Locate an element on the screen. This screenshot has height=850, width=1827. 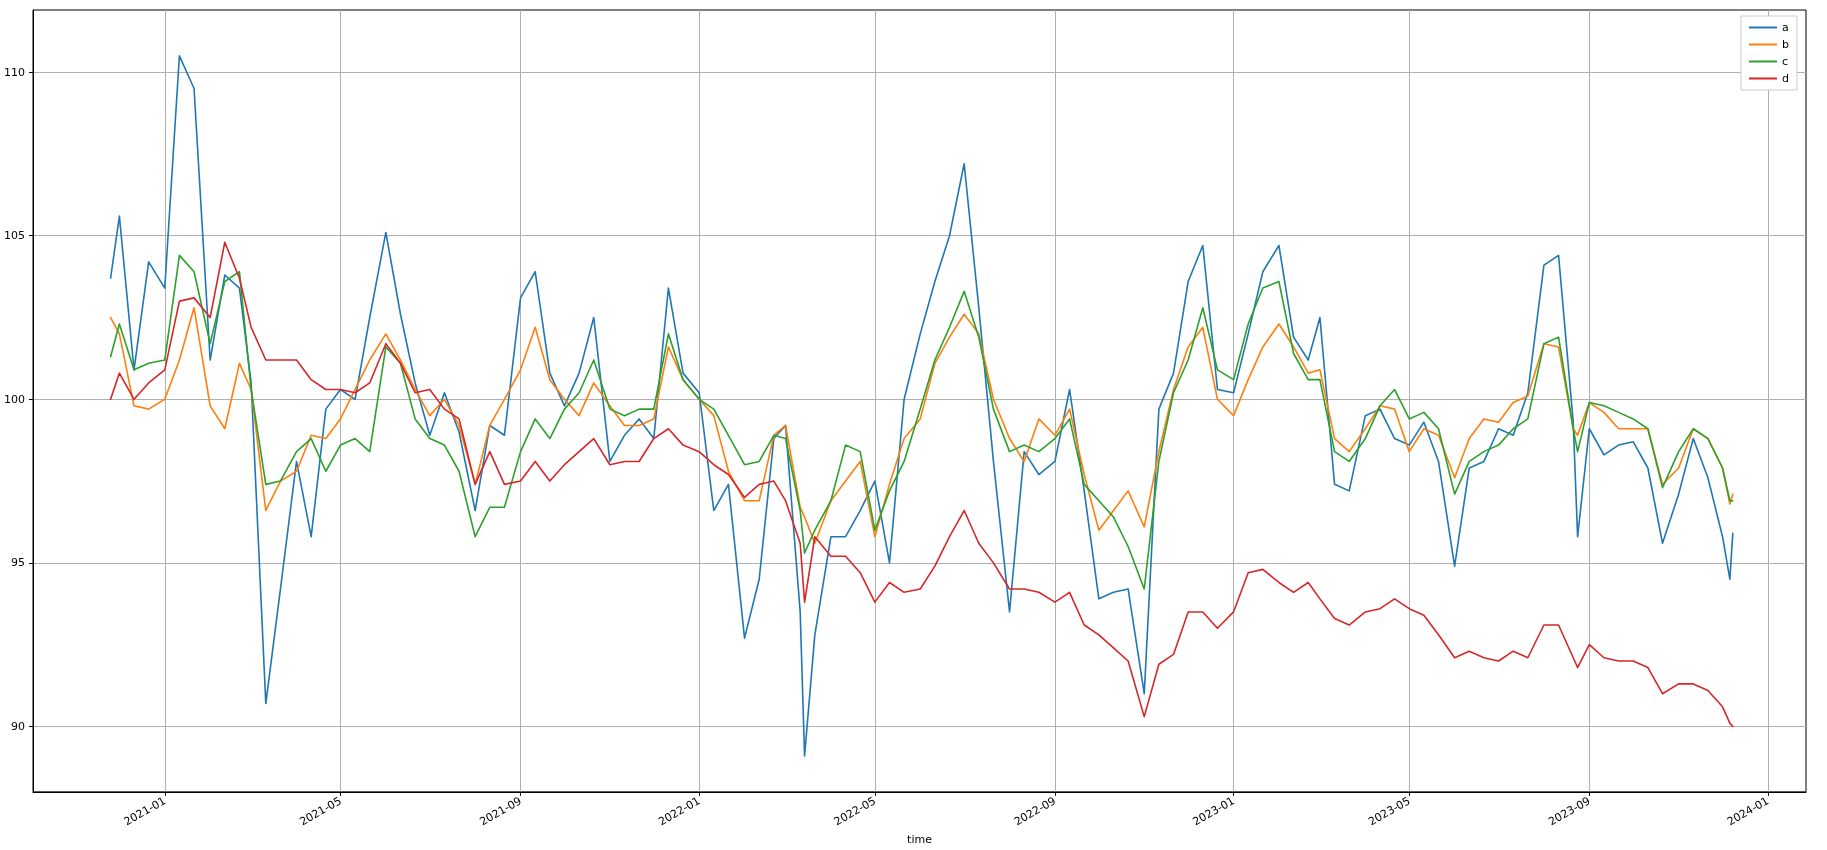
legend-label: a is located at coordinates (1785, 27).